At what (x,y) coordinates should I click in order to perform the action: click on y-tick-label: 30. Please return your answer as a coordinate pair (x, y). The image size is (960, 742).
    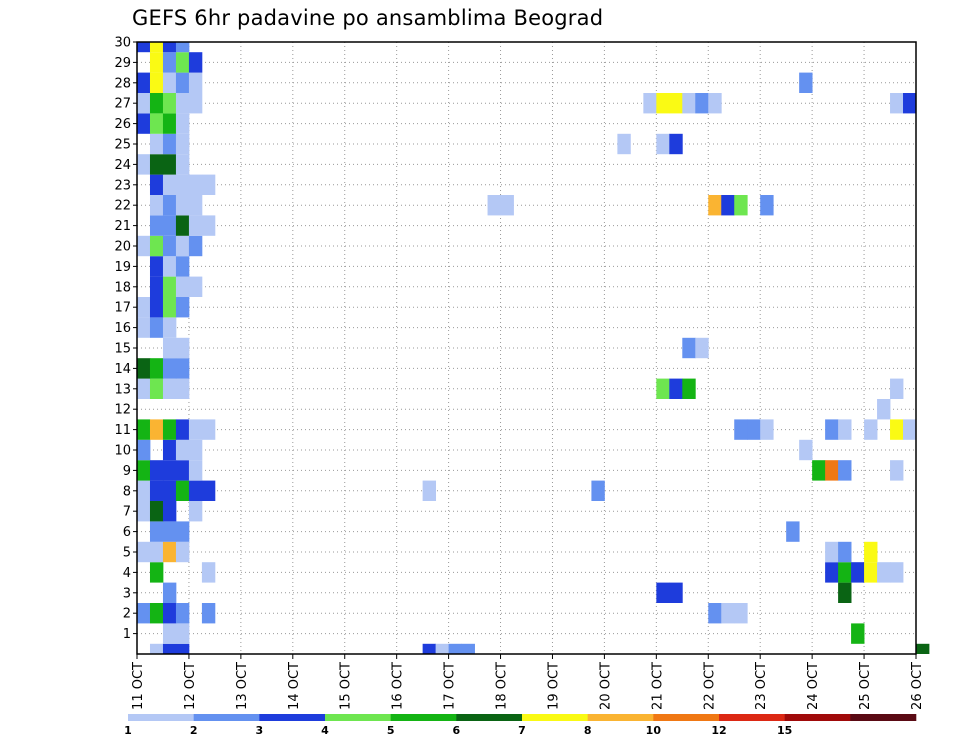
    Looking at the image, I should click on (122, 43).